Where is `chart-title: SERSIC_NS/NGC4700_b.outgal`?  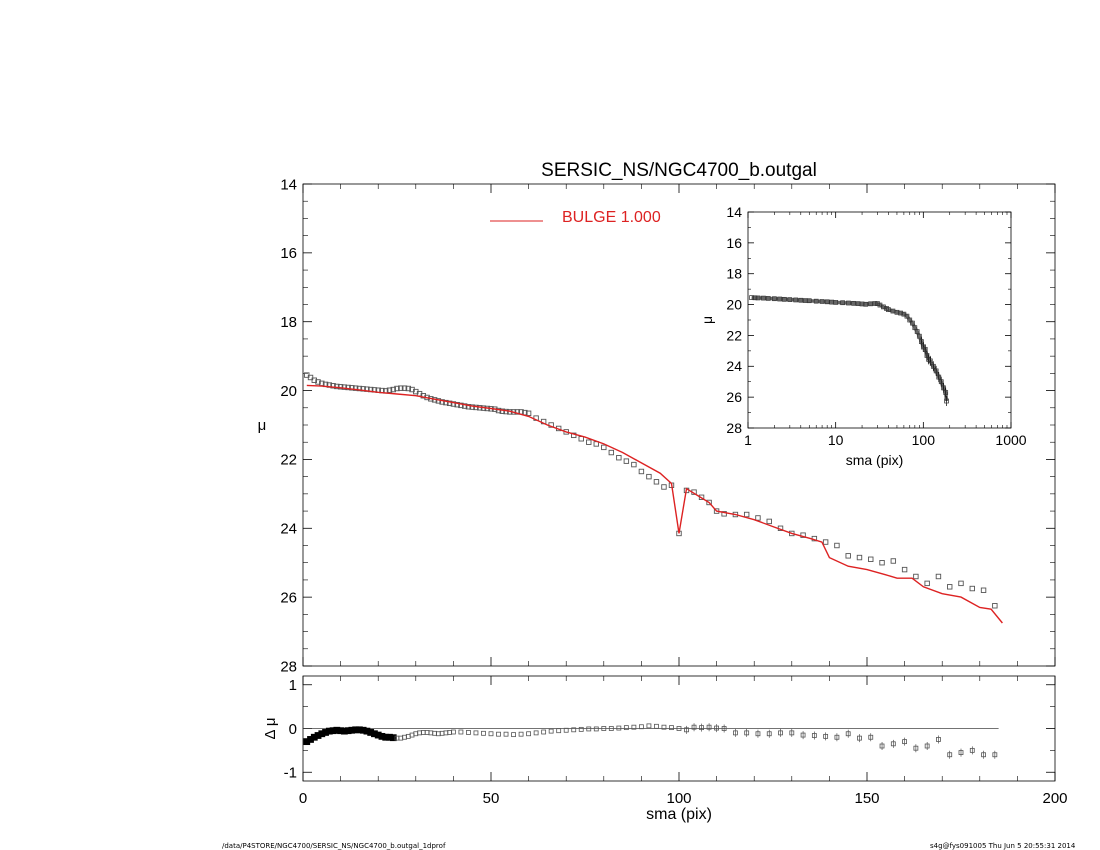 chart-title: SERSIC_NS/NGC4700_b.outgal is located at coordinates (679, 170).